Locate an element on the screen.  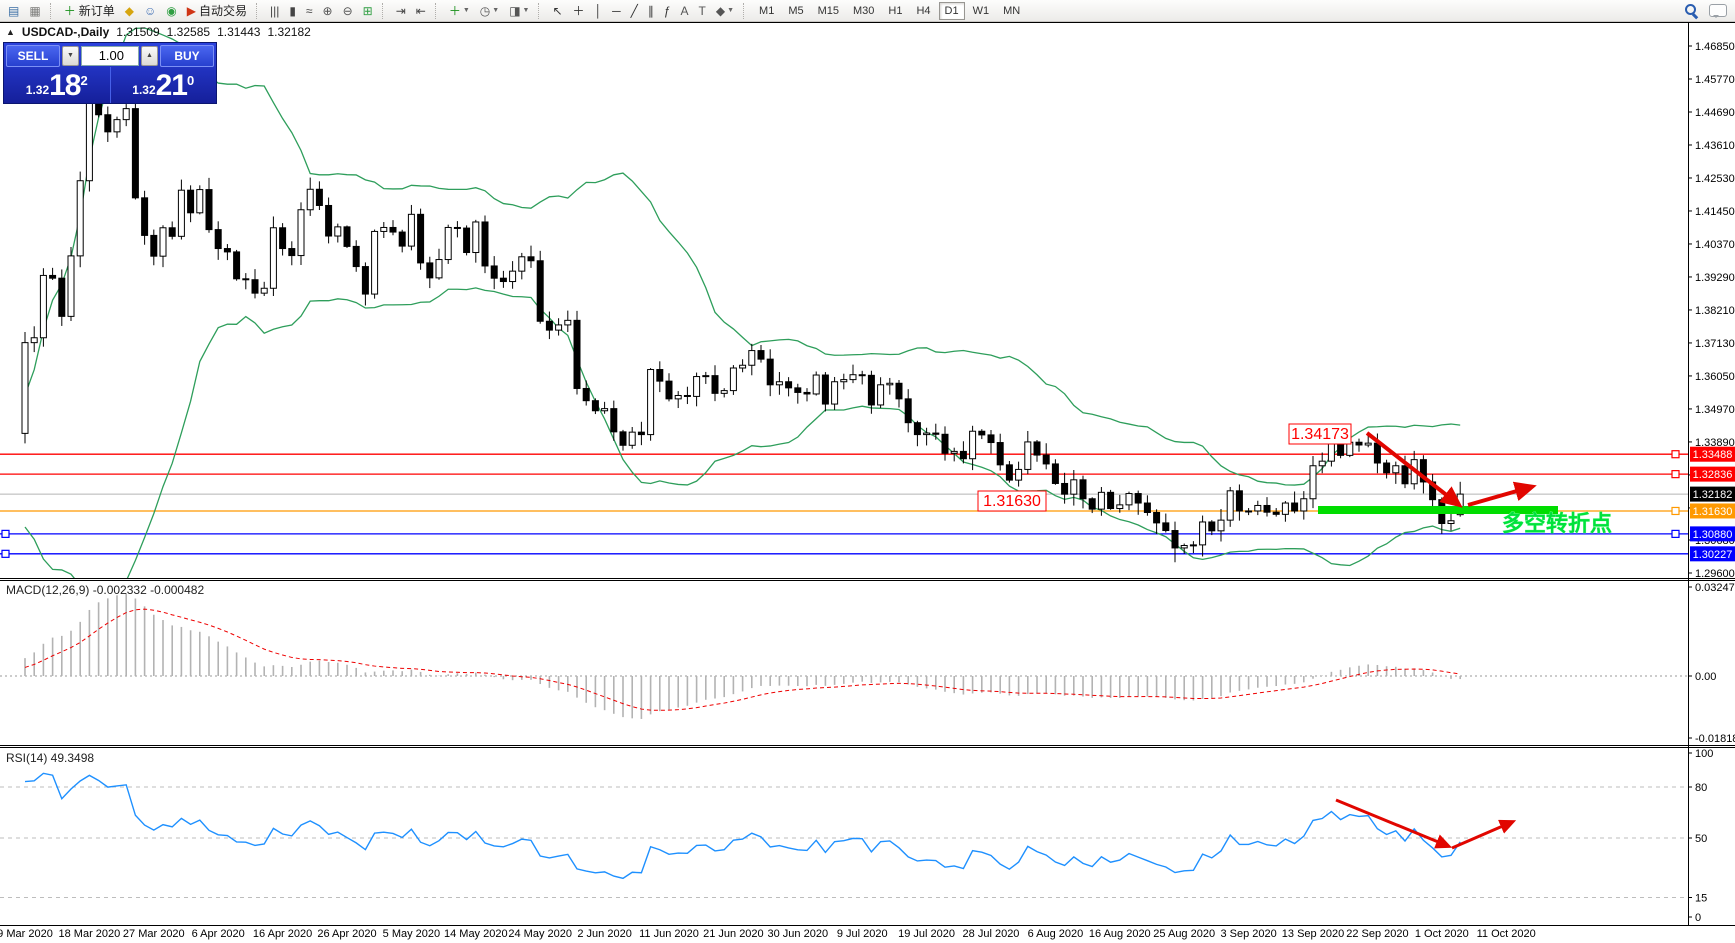
strategy-tester-icon: ▦ is located at coordinates (34, 11).